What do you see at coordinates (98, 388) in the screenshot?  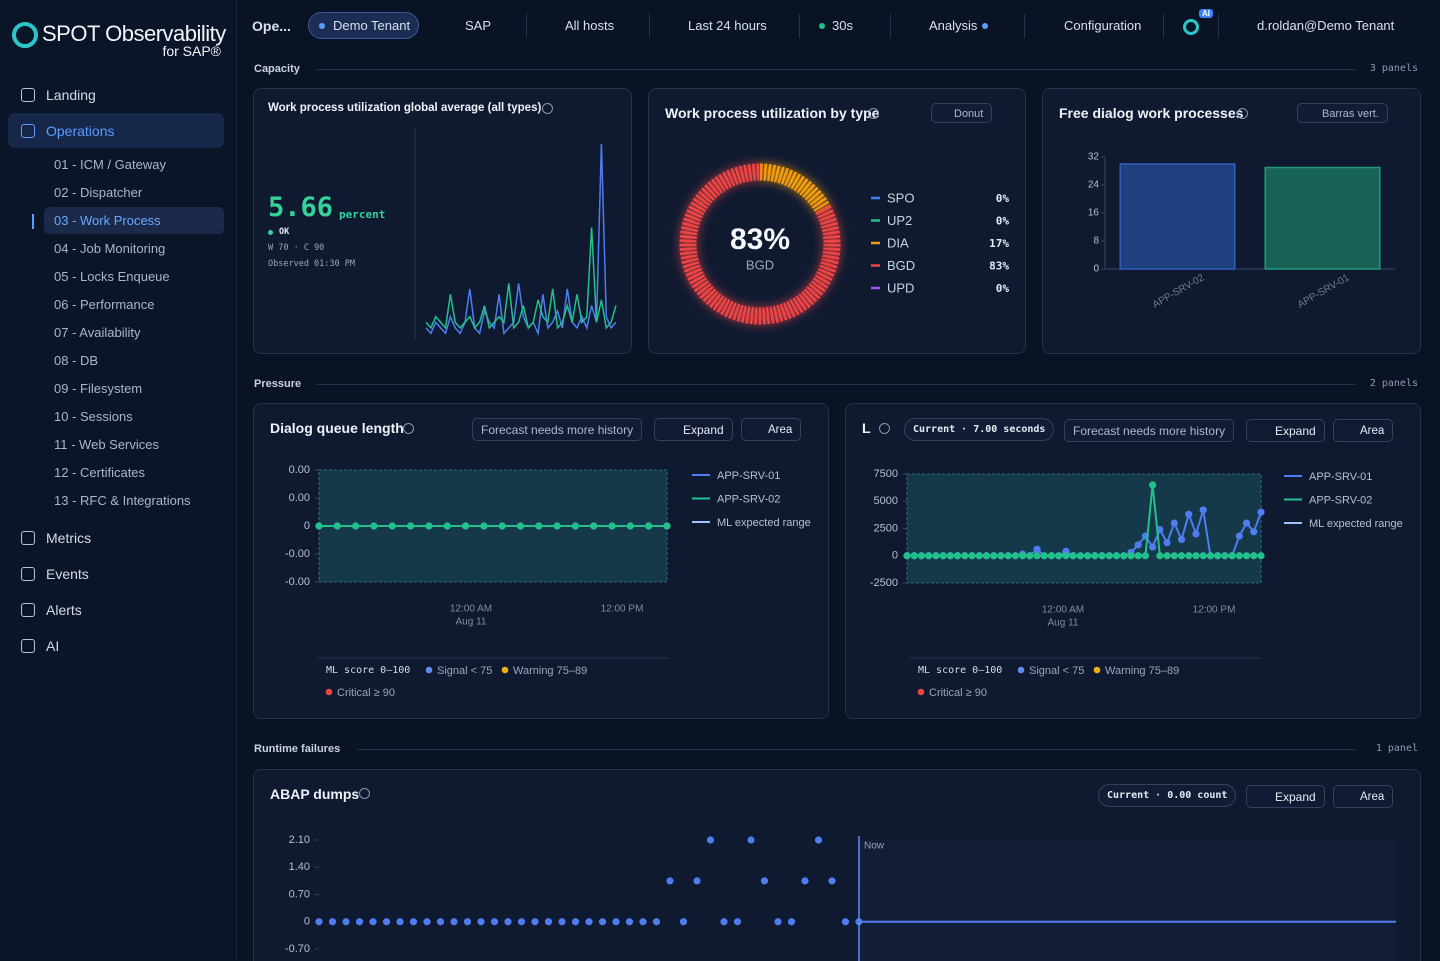 I see `subnav-item: 09 - Filesystem` at bounding box center [98, 388].